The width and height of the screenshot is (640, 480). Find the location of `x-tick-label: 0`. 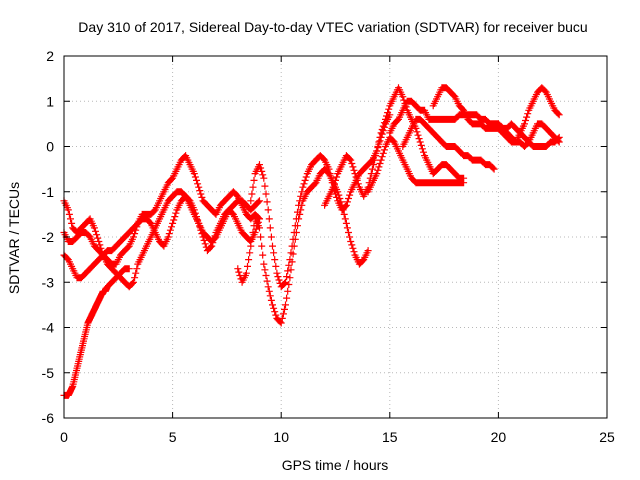

x-tick-label: 0 is located at coordinates (64, 437).